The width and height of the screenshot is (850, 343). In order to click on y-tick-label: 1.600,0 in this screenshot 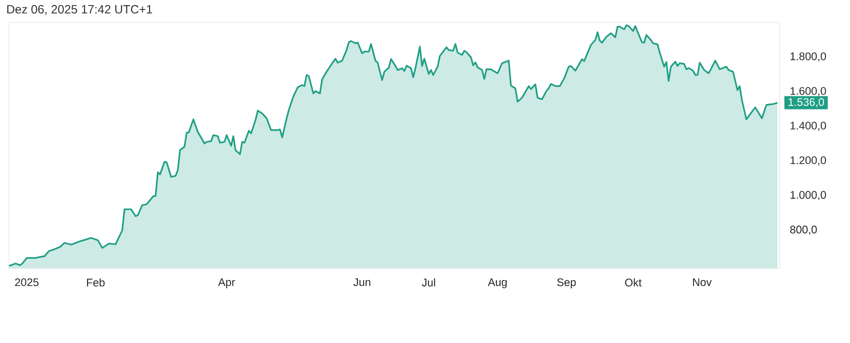, I will do `click(808, 91)`.